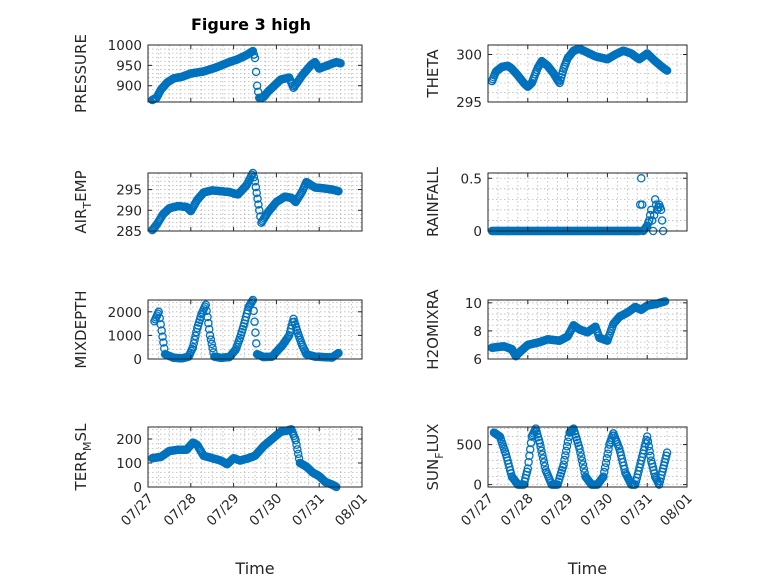  What do you see at coordinates (81, 329) in the screenshot?
I see `y-axis-label: MIXDEPTH` at bounding box center [81, 329].